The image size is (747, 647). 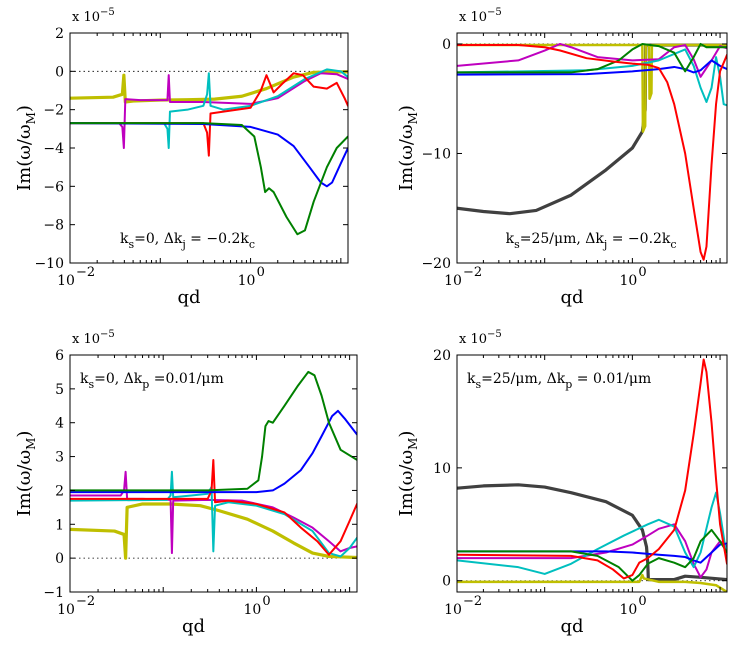 What do you see at coordinates (59, 390) in the screenshot?
I see `y-tick-label: 5` at bounding box center [59, 390].